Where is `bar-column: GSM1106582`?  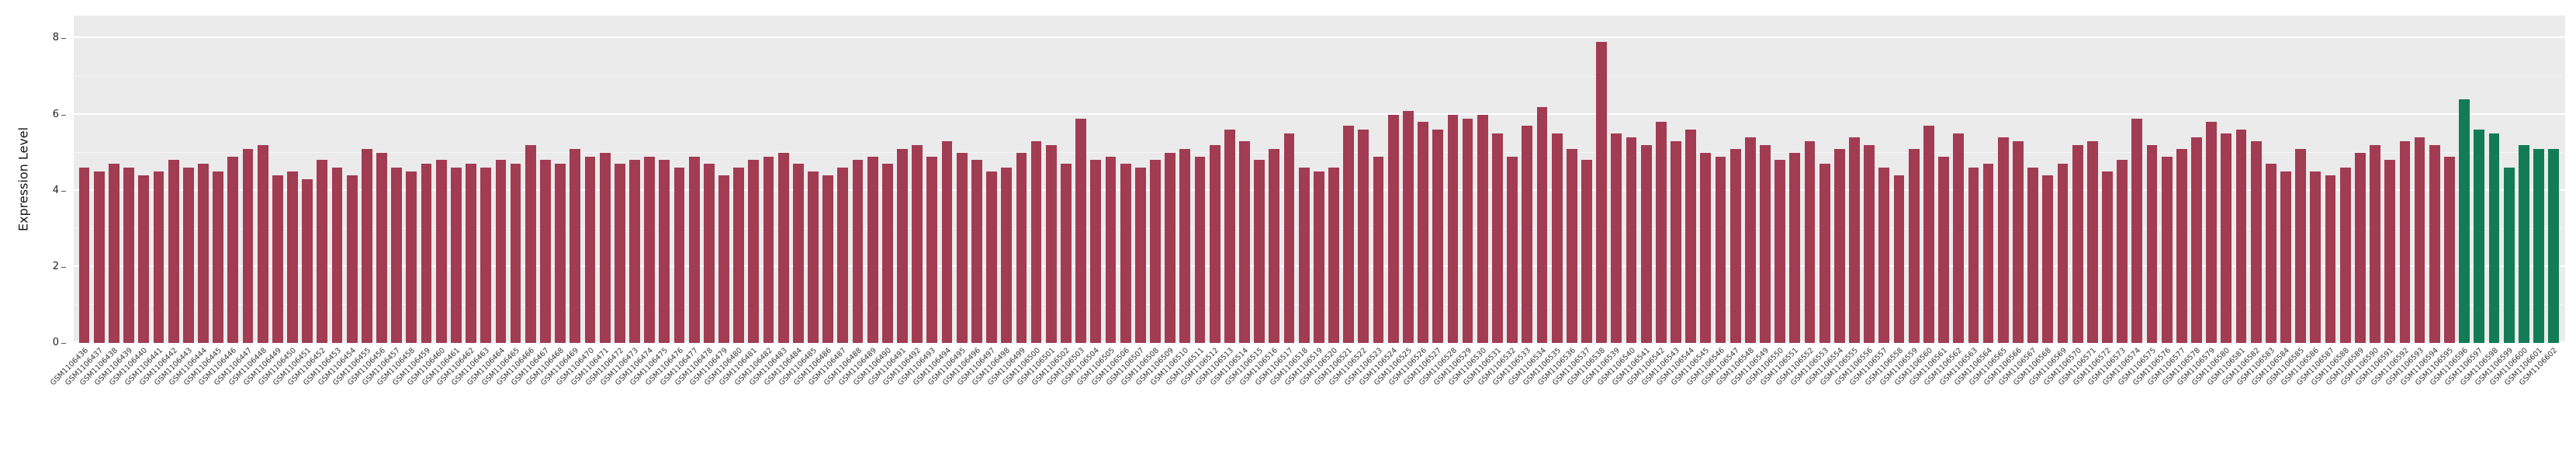
bar-column: GSM1106582 is located at coordinates (2242, 201).